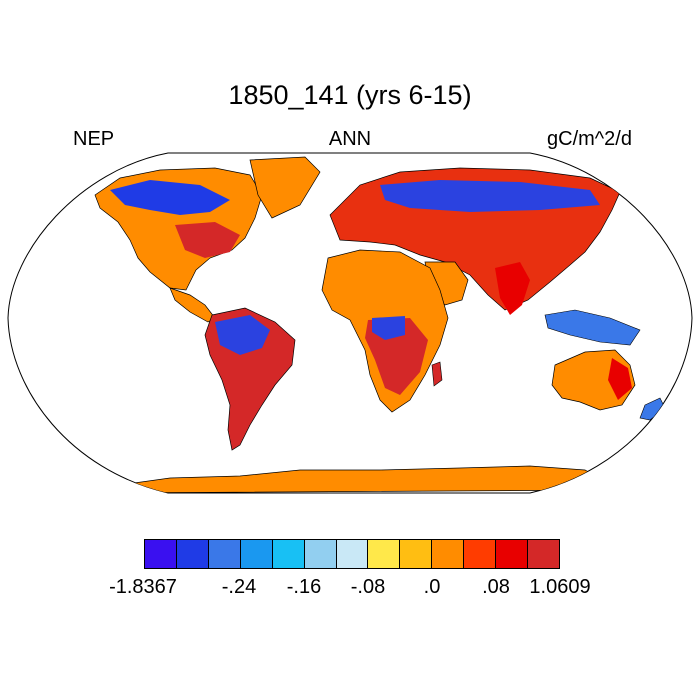 This screenshot has height=700, width=700. Describe the element at coordinates (94, 139) in the screenshot. I see `variable-label: NEP` at that location.